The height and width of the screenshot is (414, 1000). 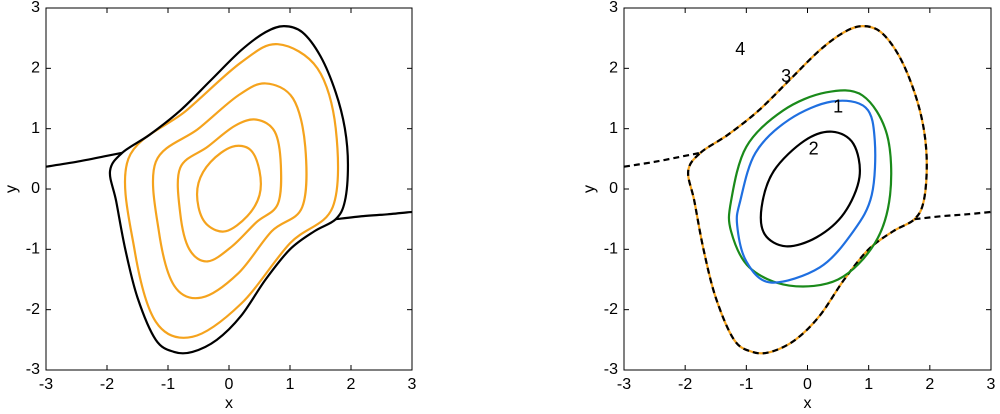 I want to click on curve-label: 2, so click(x=814, y=149).